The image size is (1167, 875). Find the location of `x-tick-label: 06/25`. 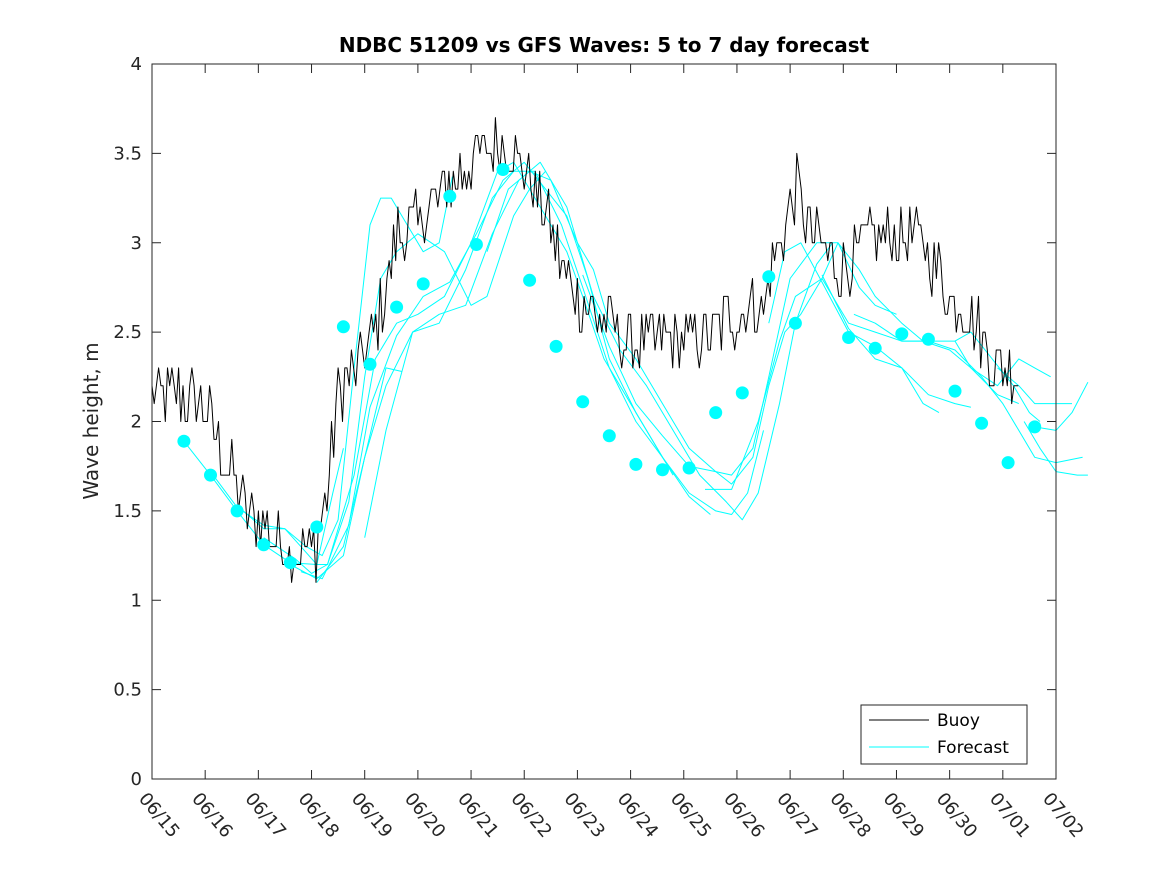

x-tick-label: 06/25 is located at coordinates (690, 815).